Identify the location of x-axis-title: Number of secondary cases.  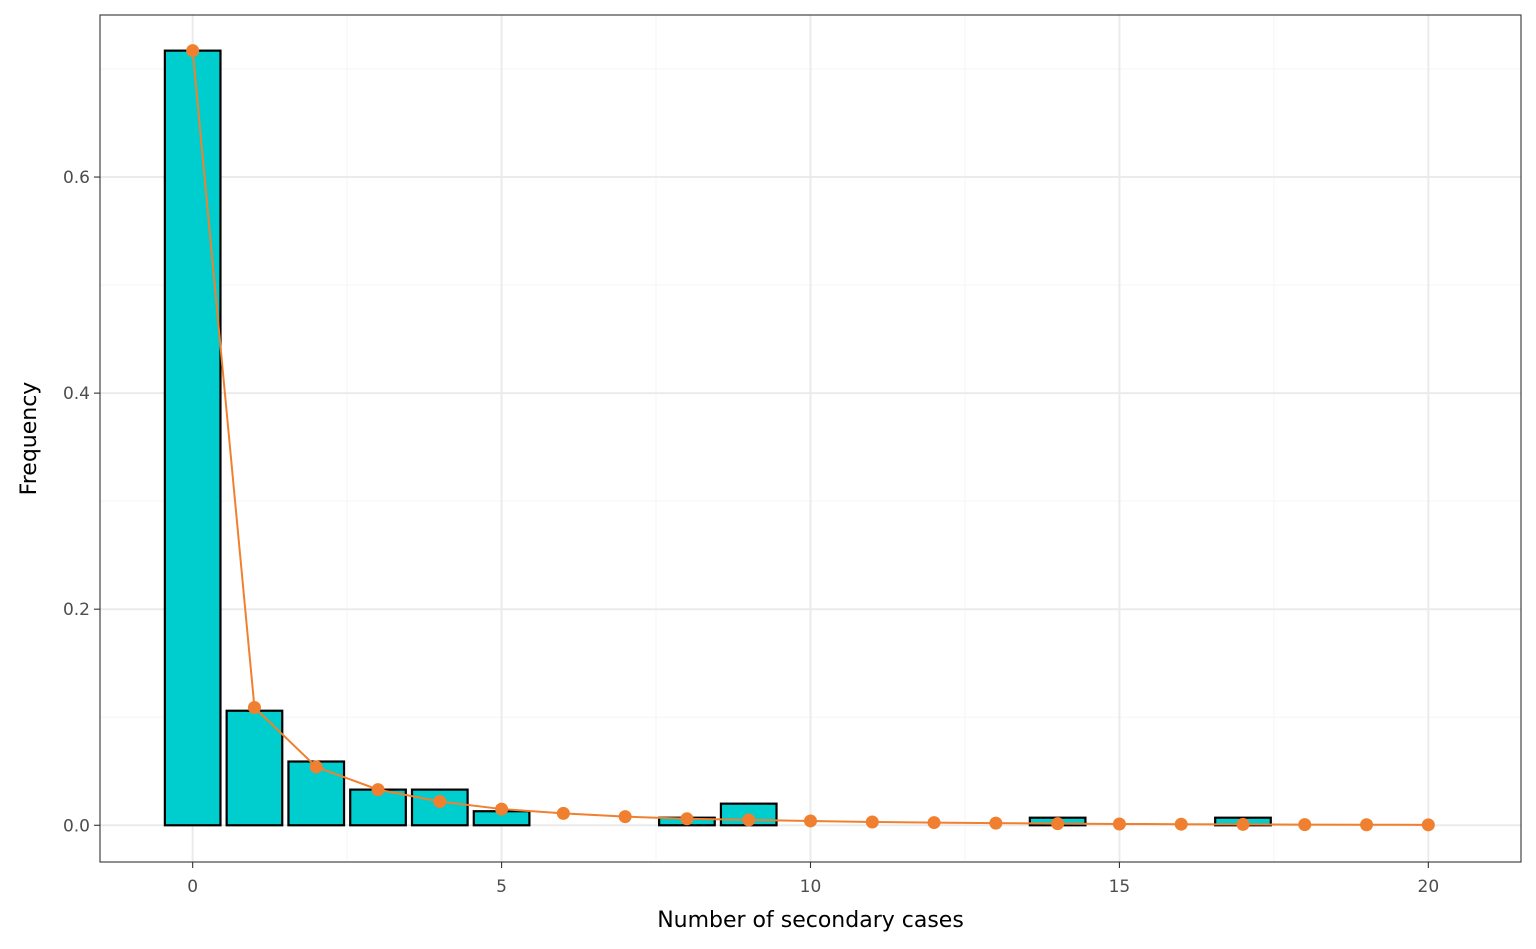
(810, 920).